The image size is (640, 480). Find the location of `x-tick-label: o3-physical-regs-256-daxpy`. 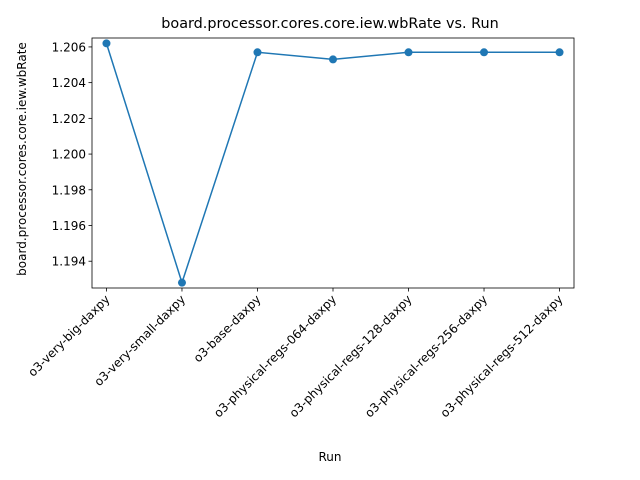

x-tick-label: o3-physical-regs-256-daxpy is located at coordinates (426, 356).